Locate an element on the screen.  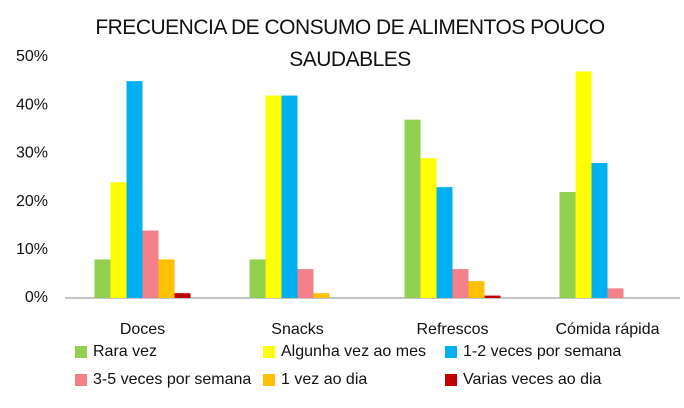
legend-label: Rara vez is located at coordinates (125, 351).